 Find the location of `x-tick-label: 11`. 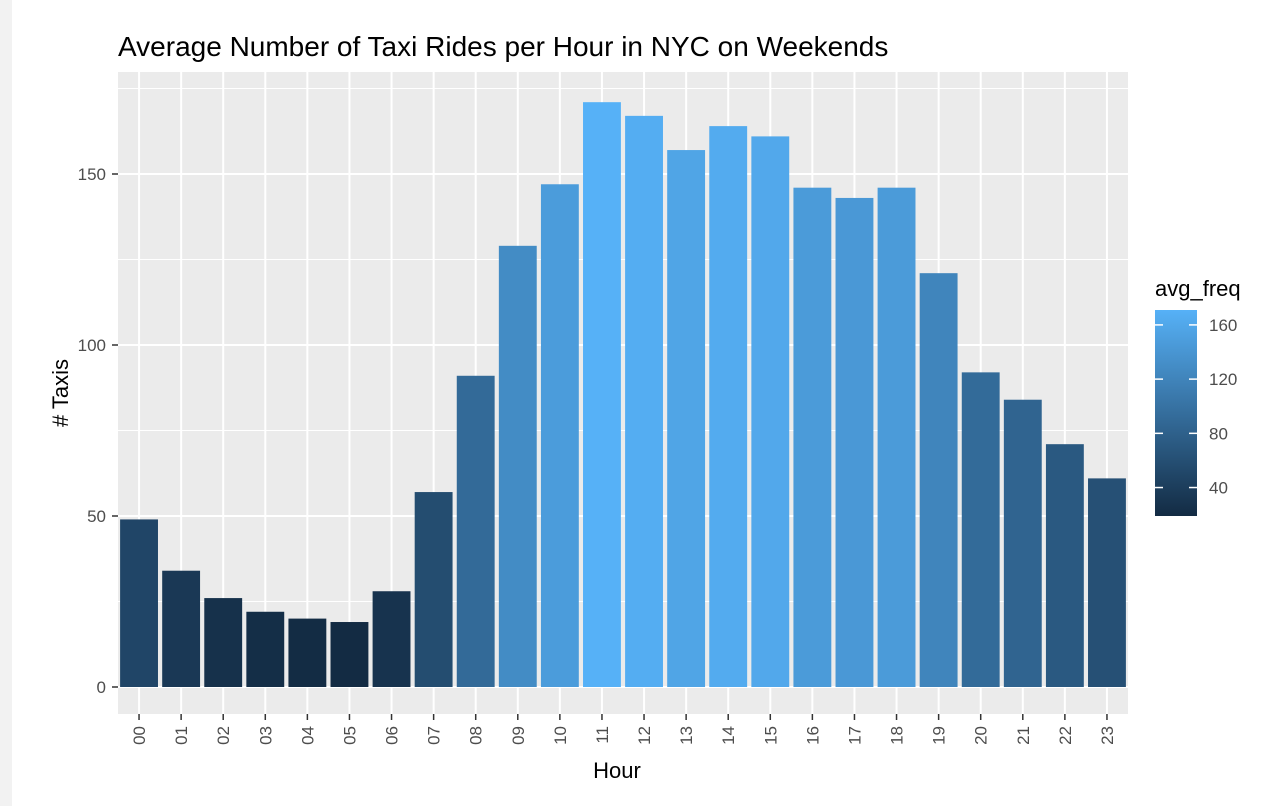

x-tick-label: 11 is located at coordinates (602, 735).